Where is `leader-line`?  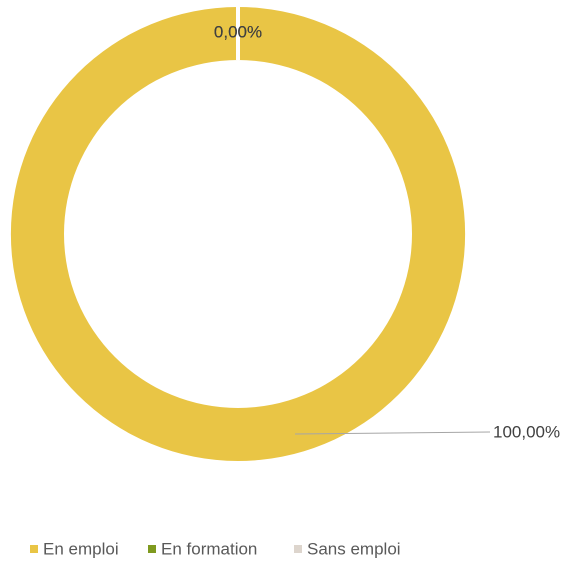
leader-line is located at coordinates (392, 433).